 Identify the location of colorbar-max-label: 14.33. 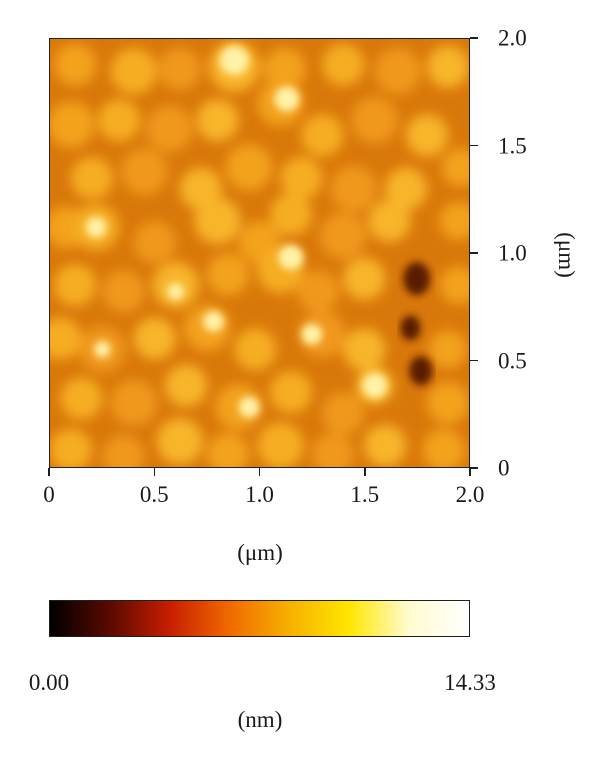
(470, 682).